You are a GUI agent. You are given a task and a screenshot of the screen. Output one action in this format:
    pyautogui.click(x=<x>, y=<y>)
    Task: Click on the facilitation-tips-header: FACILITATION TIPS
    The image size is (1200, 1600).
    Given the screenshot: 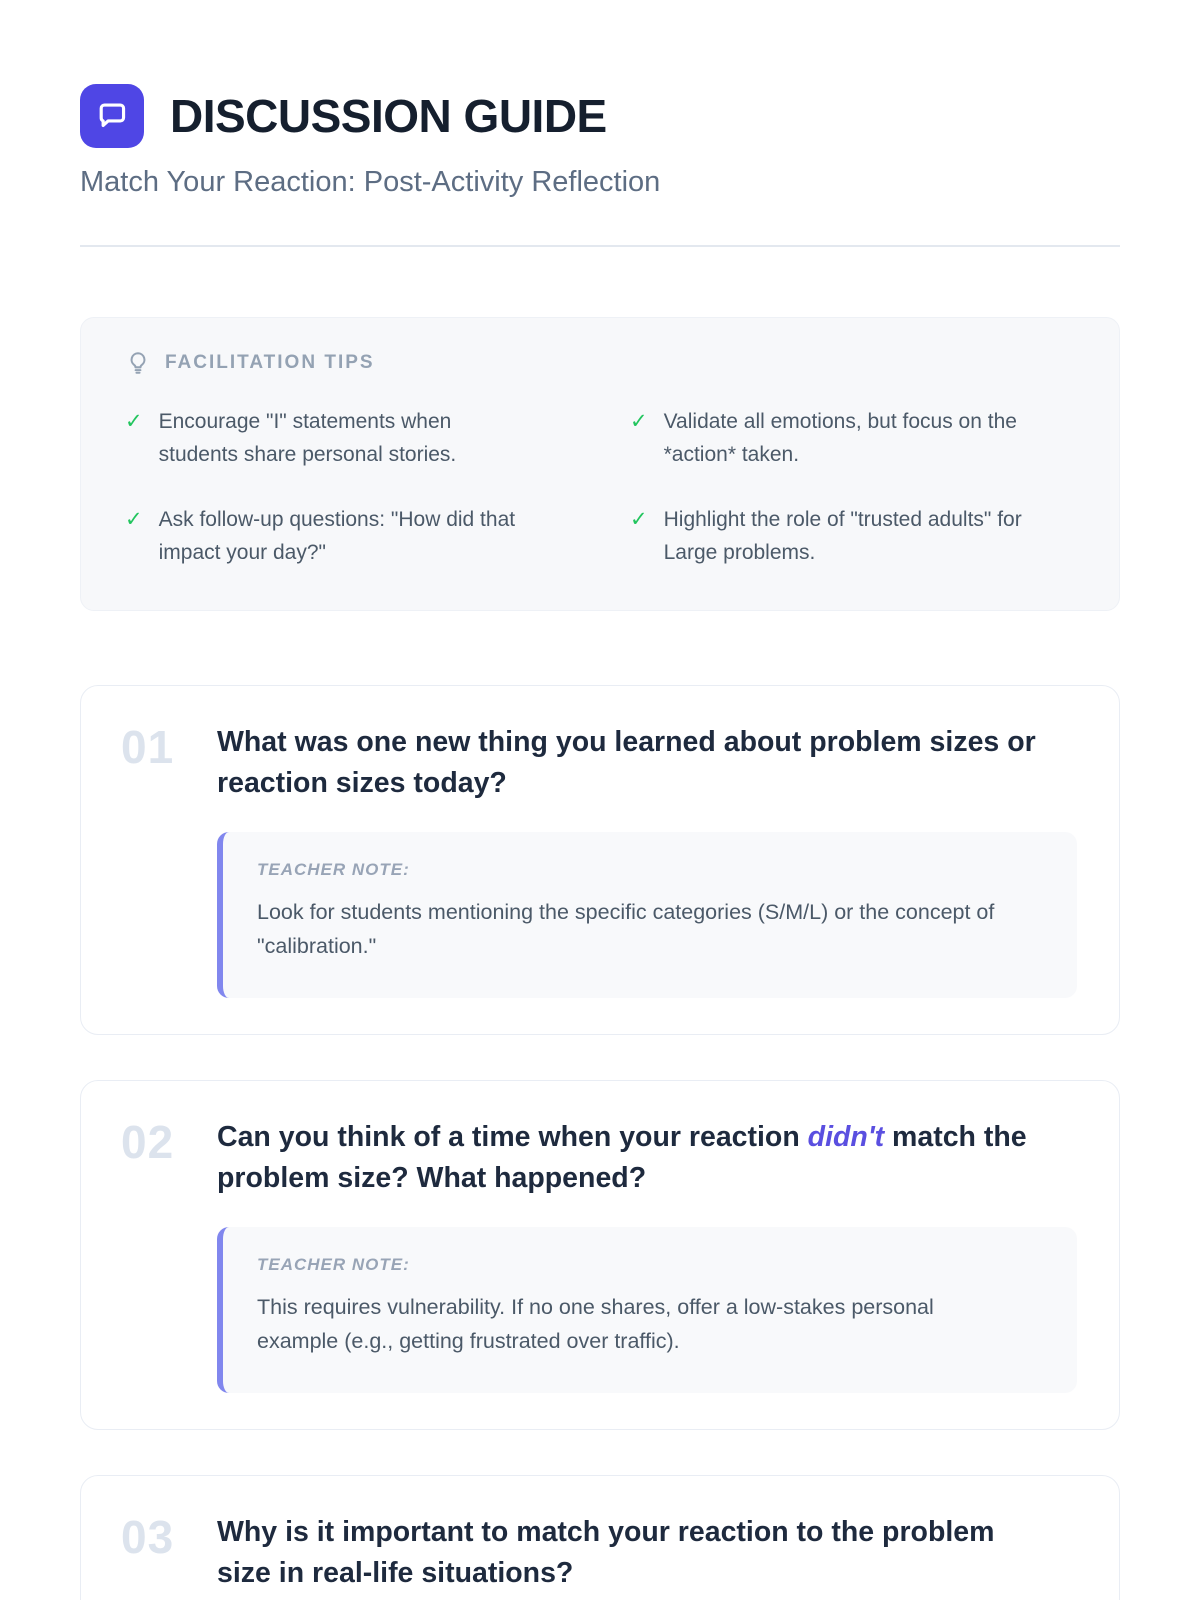 What is the action you would take?
    pyautogui.click(x=600, y=363)
    